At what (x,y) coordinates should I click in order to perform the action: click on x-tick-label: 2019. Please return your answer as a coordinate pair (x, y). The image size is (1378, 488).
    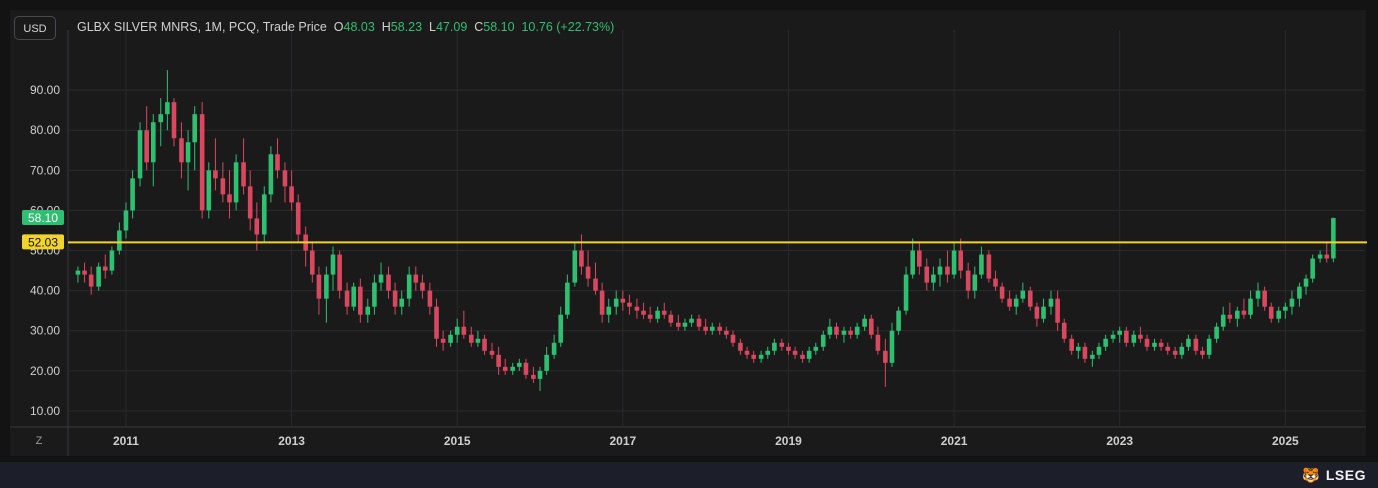
    Looking at the image, I should click on (788, 441).